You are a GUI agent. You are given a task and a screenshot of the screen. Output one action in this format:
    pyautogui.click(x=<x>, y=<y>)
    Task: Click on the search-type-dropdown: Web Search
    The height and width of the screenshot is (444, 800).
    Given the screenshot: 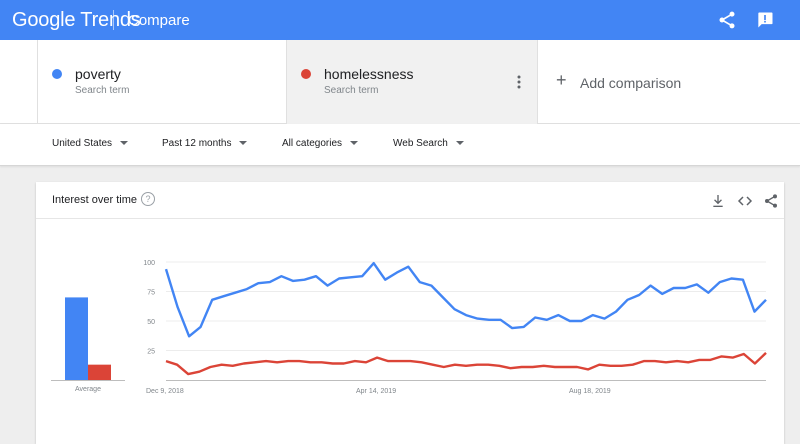 What is the action you would take?
    pyautogui.click(x=428, y=143)
    